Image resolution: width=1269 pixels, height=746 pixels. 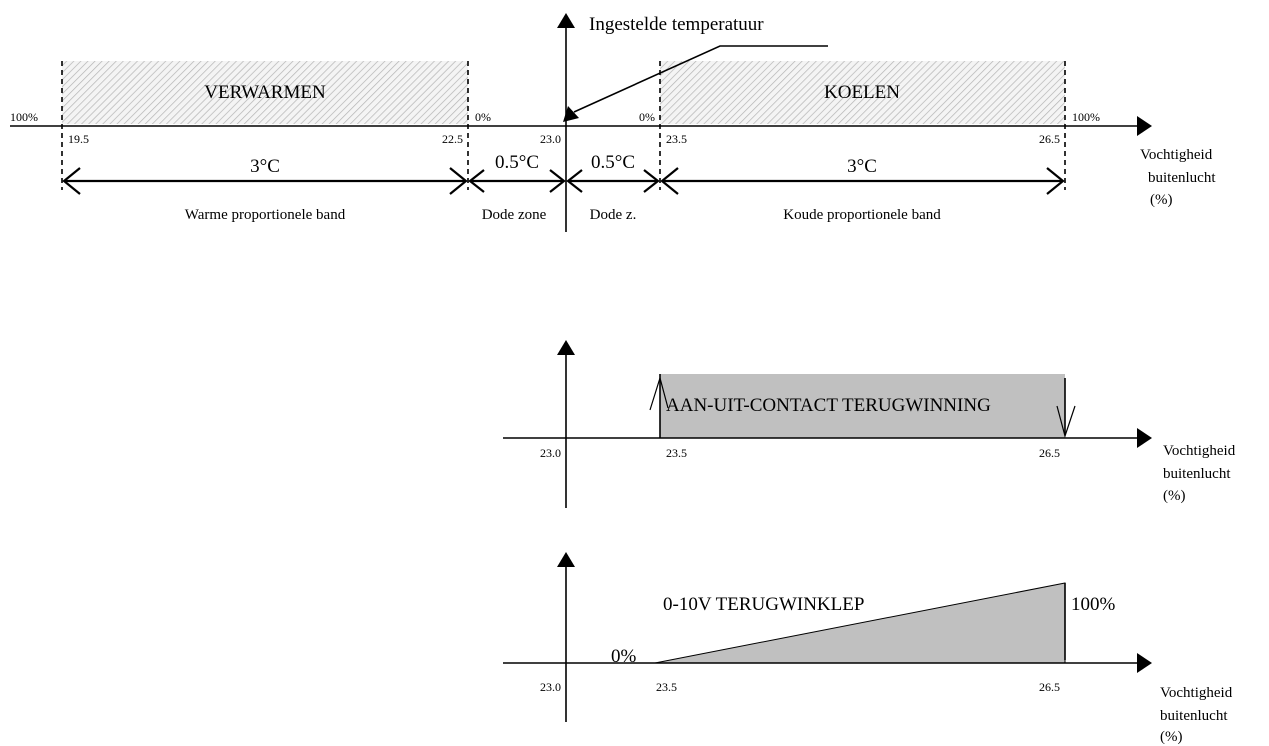 What do you see at coordinates (78, 139) in the screenshot?
I see `tick-19-5: 19.5` at bounding box center [78, 139].